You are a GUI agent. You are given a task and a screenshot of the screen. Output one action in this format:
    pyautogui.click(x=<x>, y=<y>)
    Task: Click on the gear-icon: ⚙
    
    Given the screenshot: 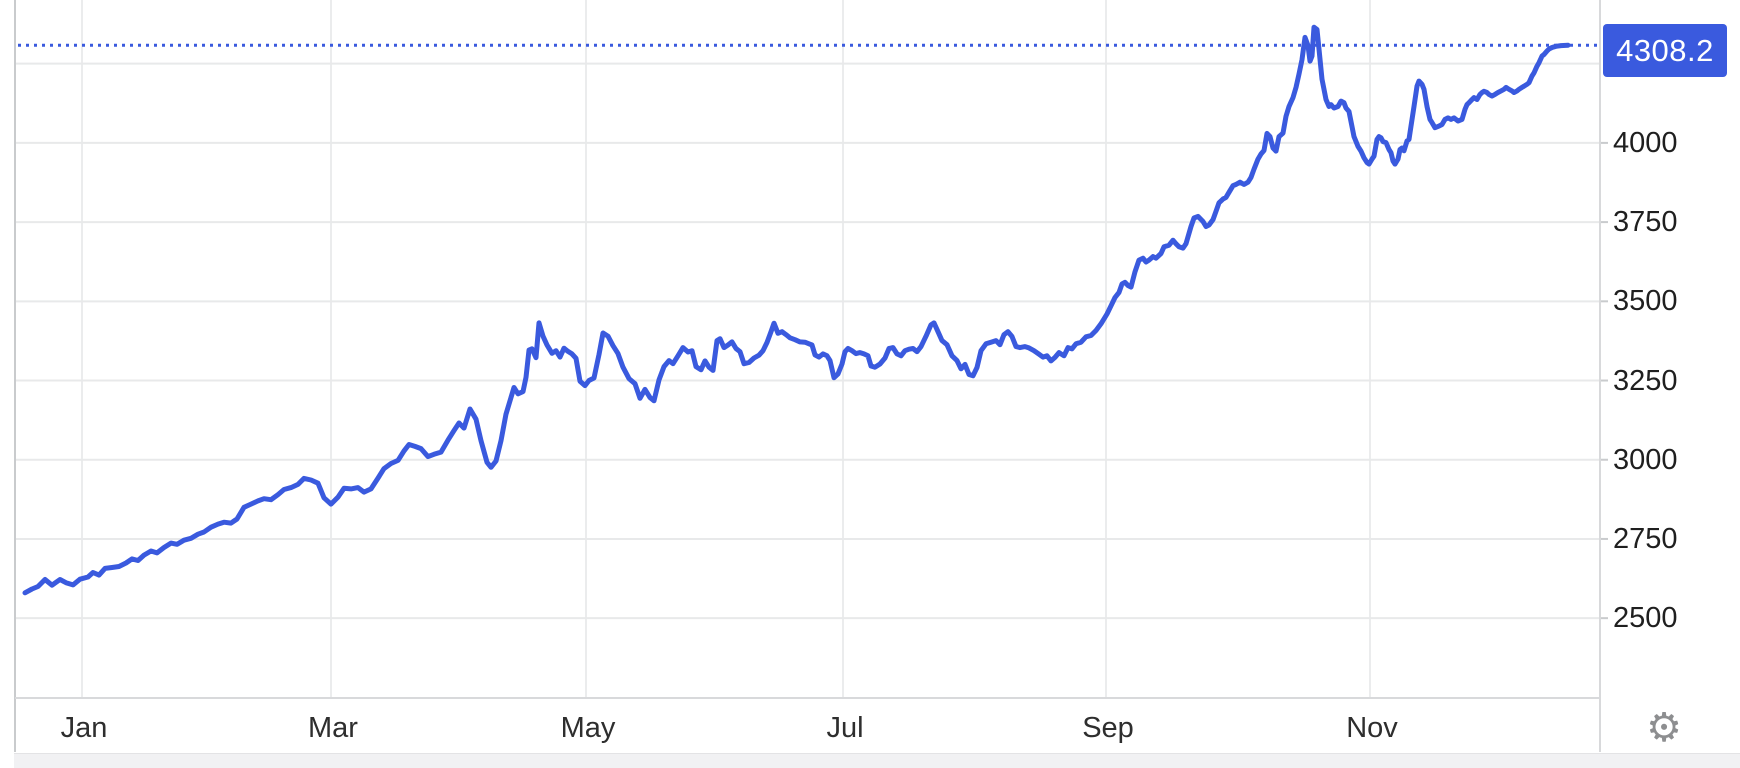 What is the action you would take?
    pyautogui.click(x=1664, y=728)
    